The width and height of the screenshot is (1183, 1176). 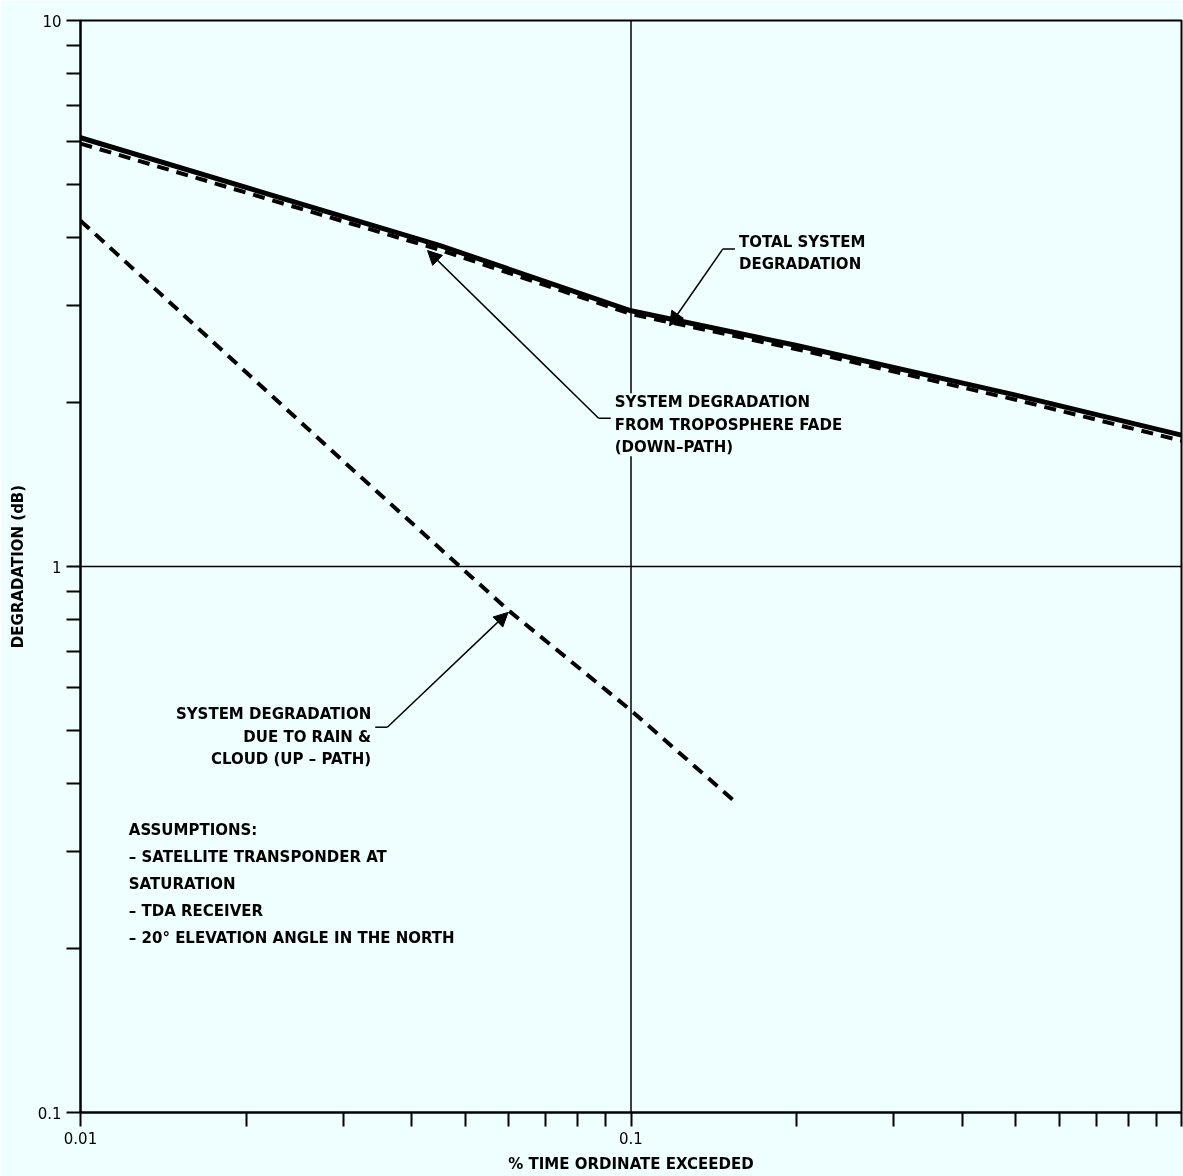 What do you see at coordinates (80, 1138) in the screenshot?
I see `x-tick-label: 0.01` at bounding box center [80, 1138].